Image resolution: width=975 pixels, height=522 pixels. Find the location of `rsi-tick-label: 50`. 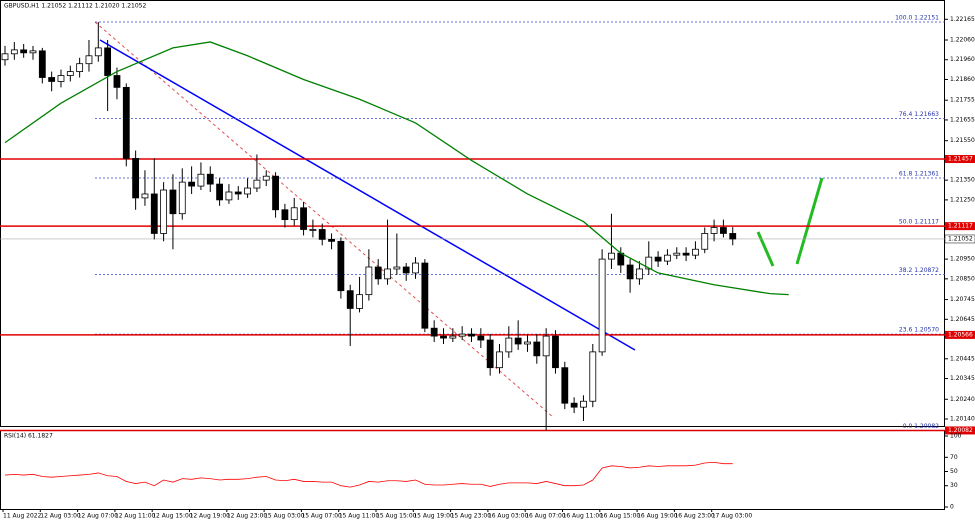

rsi-tick-label: 50 is located at coordinates (954, 471).